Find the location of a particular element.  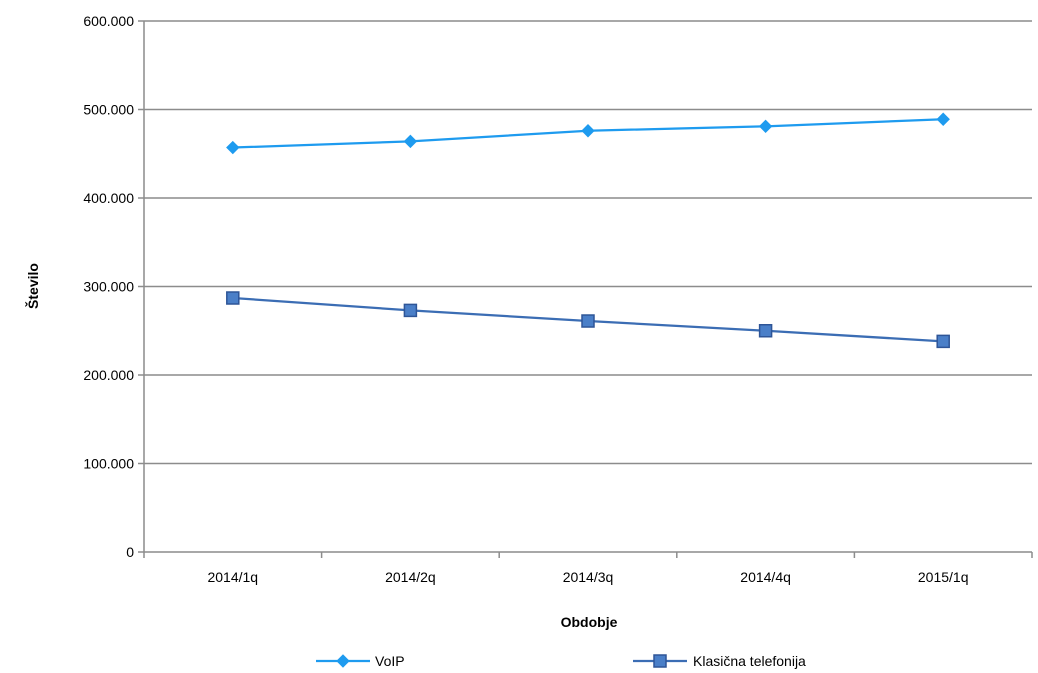

x-axis-title: Obdobje is located at coordinates (589, 622).